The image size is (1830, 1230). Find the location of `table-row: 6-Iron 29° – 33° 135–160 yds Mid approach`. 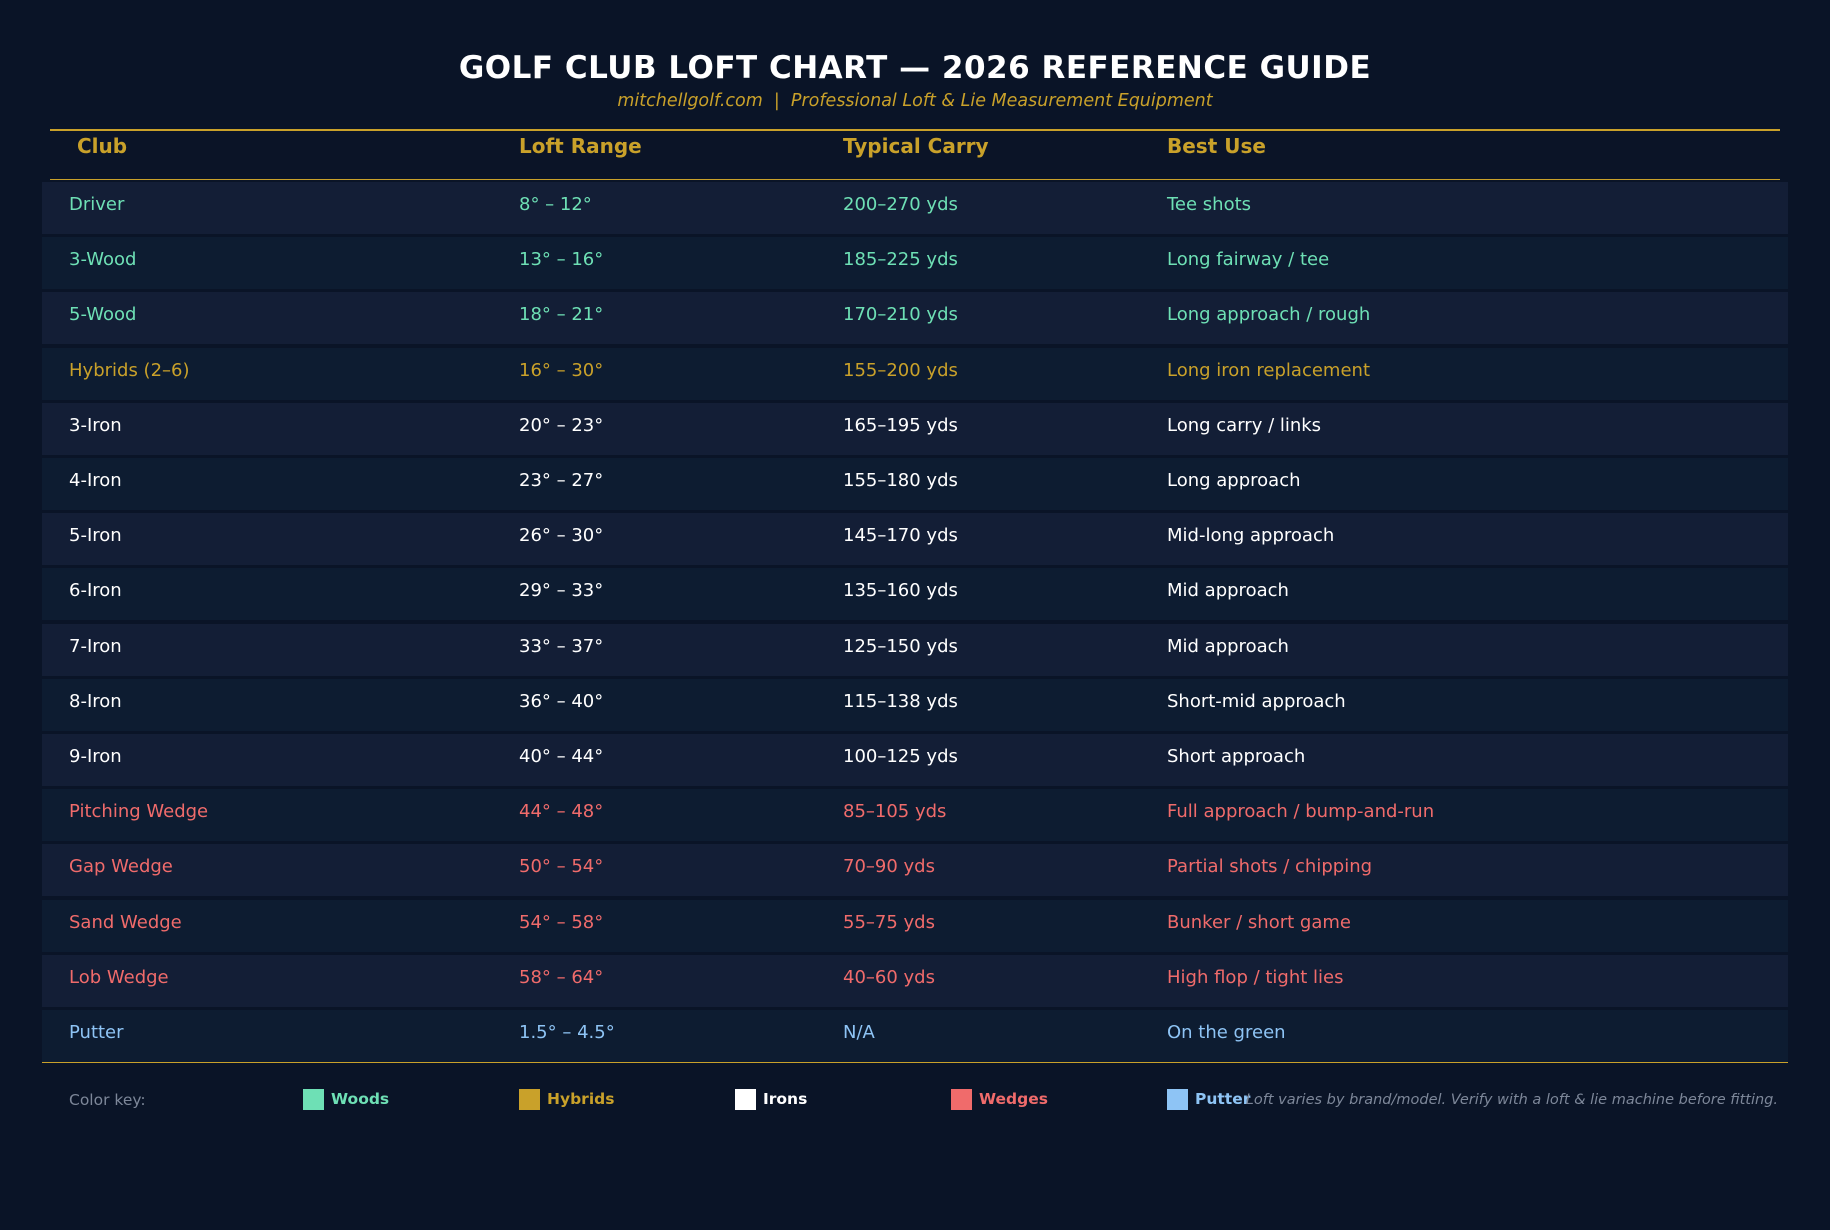

table-row: 6-Iron 29° – 33° 135–160 yds Mid approach is located at coordinates (915, 594).